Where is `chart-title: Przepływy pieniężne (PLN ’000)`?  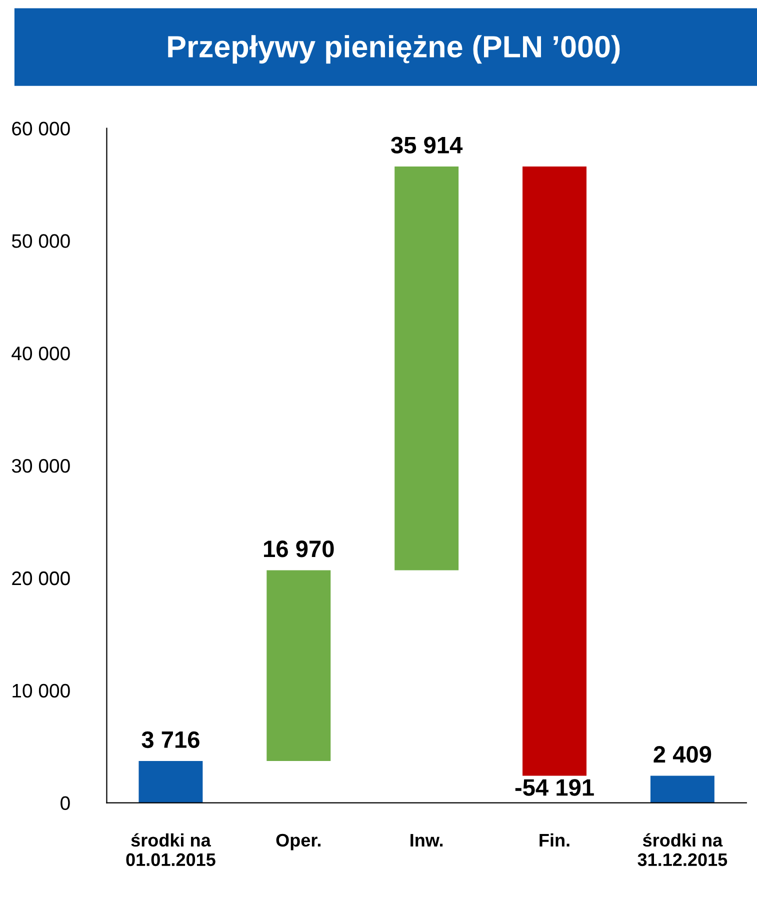
chart-title: Przepływy pieniężne (PLN ’000) is located at coordinates (394, 49).